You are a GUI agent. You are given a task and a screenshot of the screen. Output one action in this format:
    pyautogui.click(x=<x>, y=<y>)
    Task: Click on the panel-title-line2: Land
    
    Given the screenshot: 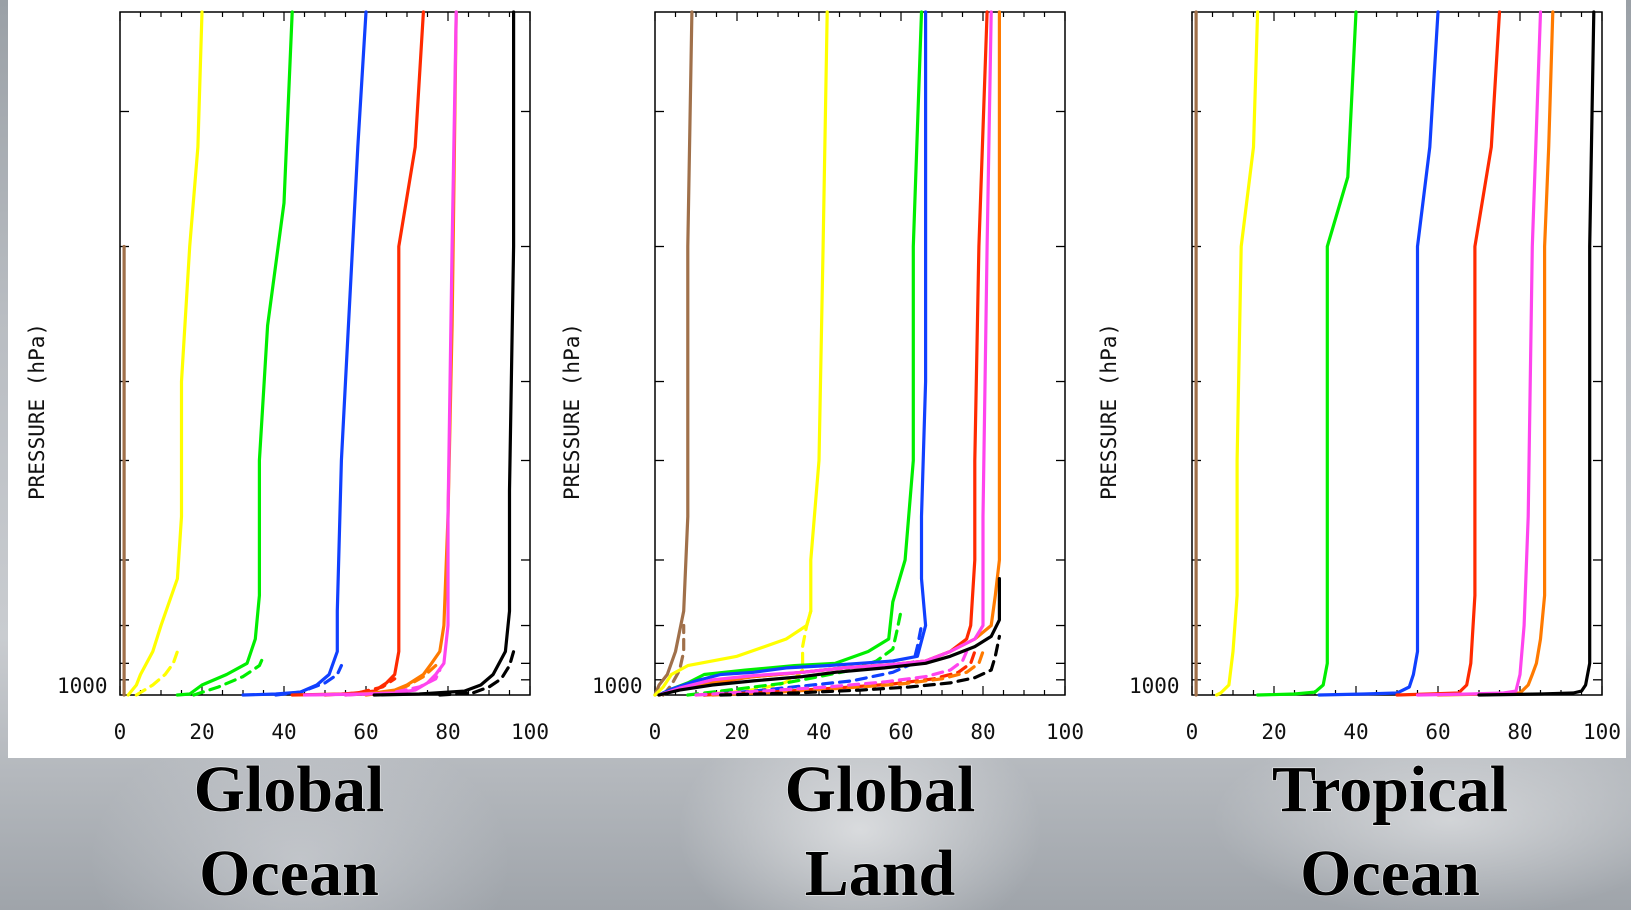 What is the action you would take?
    pyautogui.click(x=880, y=873)
    